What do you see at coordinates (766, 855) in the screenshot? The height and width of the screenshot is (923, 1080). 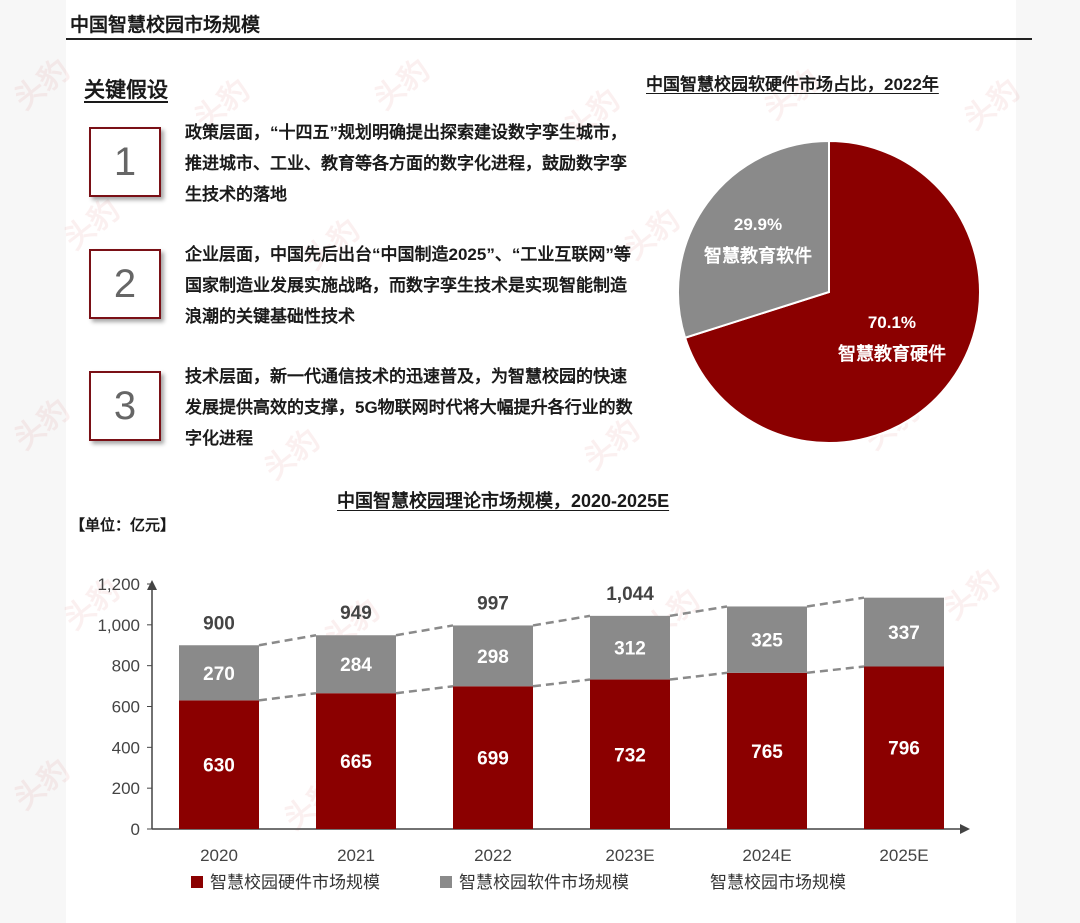 I see `x-tick-label: 2024E` at bounding box center [766, 855].